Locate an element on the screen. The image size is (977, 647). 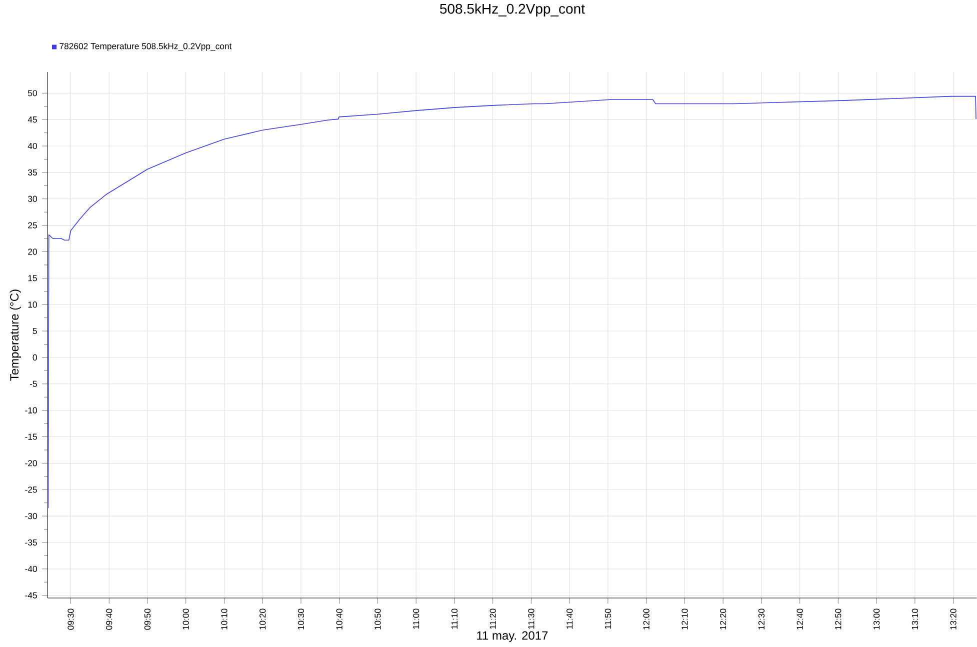
y-tick-label: -25 is located at coordinates (31, 489).